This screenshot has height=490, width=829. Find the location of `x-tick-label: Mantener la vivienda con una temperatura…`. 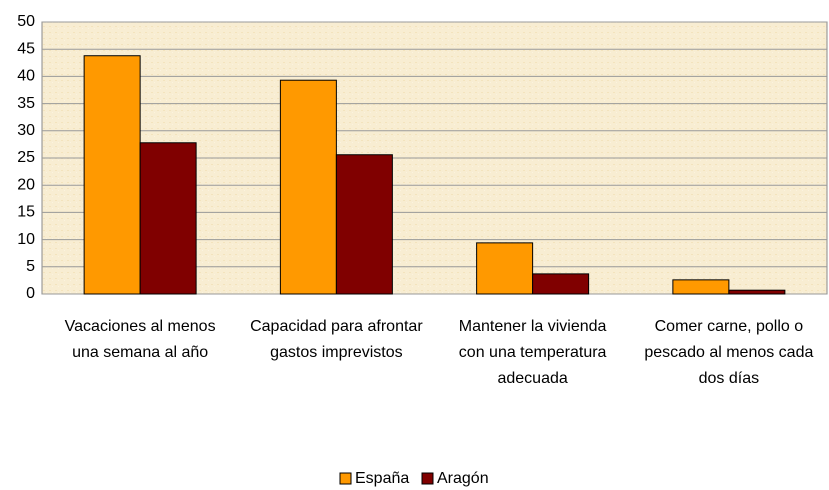

x-tick-label: Mantener la vivienda con una temperatura… is located at coordinates (532, 352).